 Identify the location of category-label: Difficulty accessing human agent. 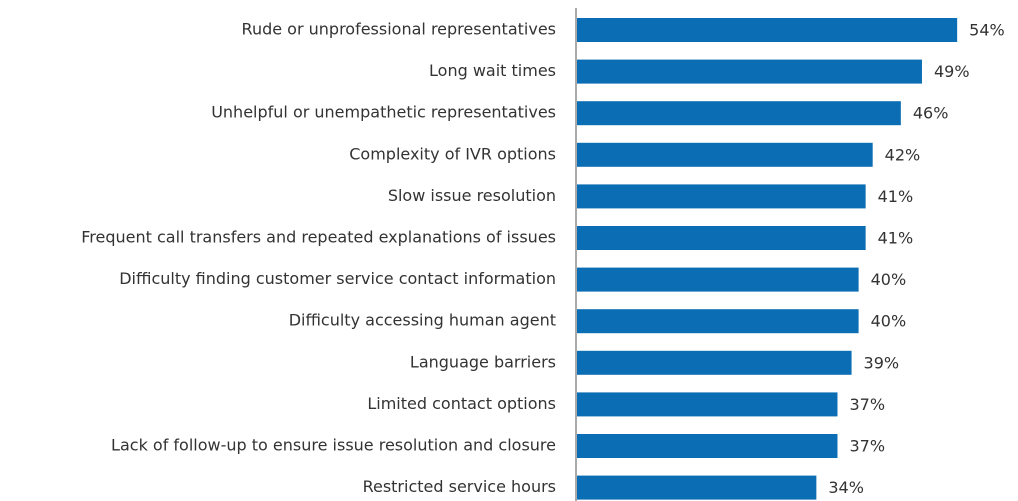
(422, 320).